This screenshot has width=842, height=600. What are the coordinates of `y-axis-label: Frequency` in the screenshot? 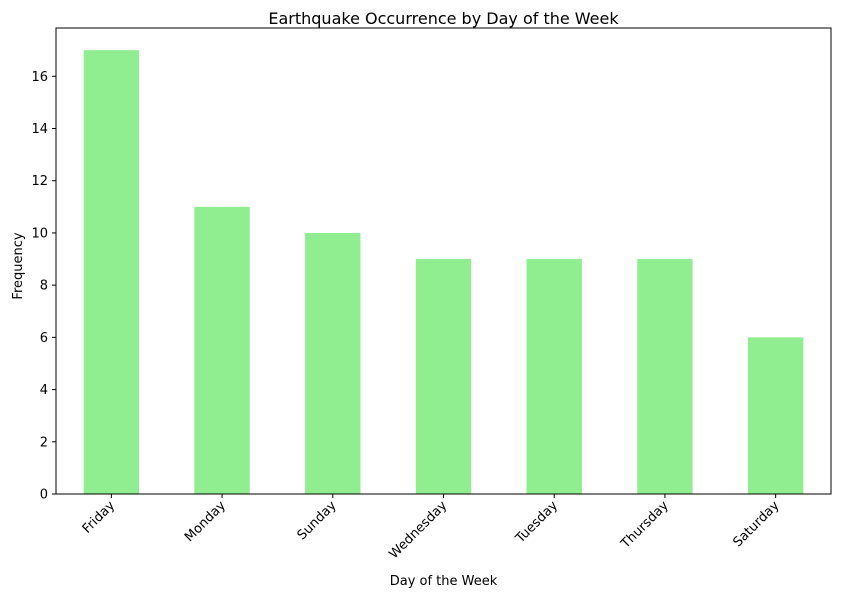 It's located at (18, 265).